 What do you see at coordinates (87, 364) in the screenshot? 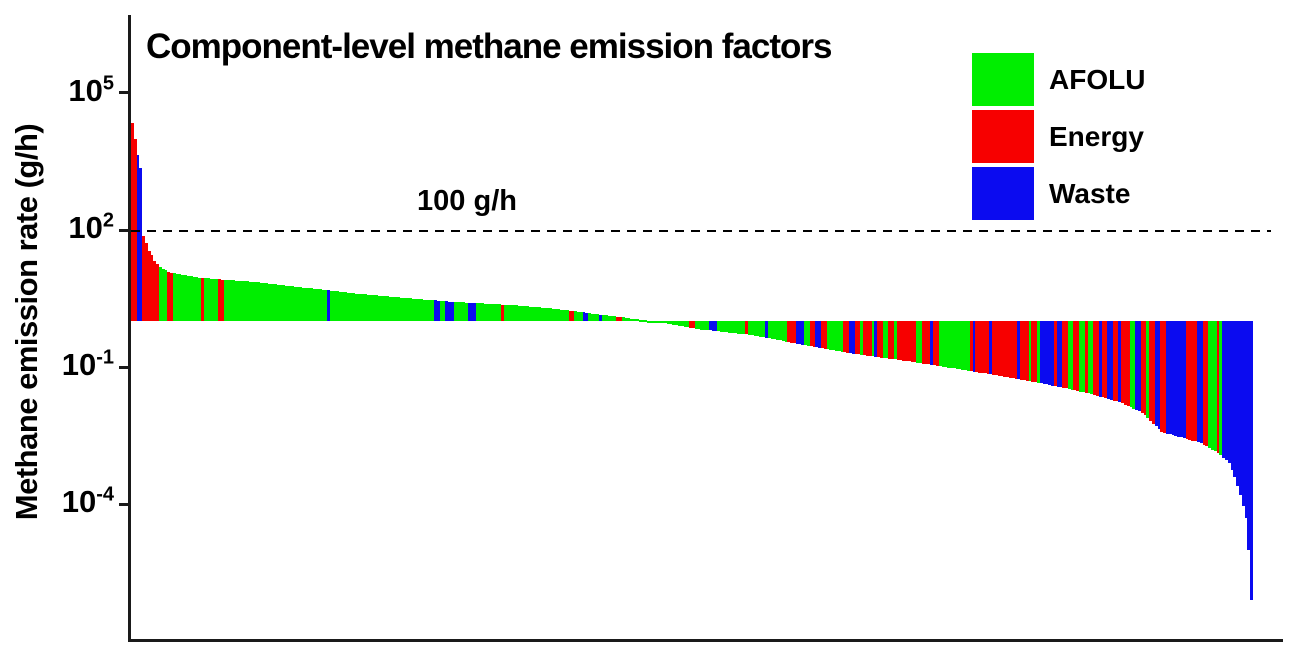
I see `y-tick-label: 10⁻¹` at bounding box center [87, 364].